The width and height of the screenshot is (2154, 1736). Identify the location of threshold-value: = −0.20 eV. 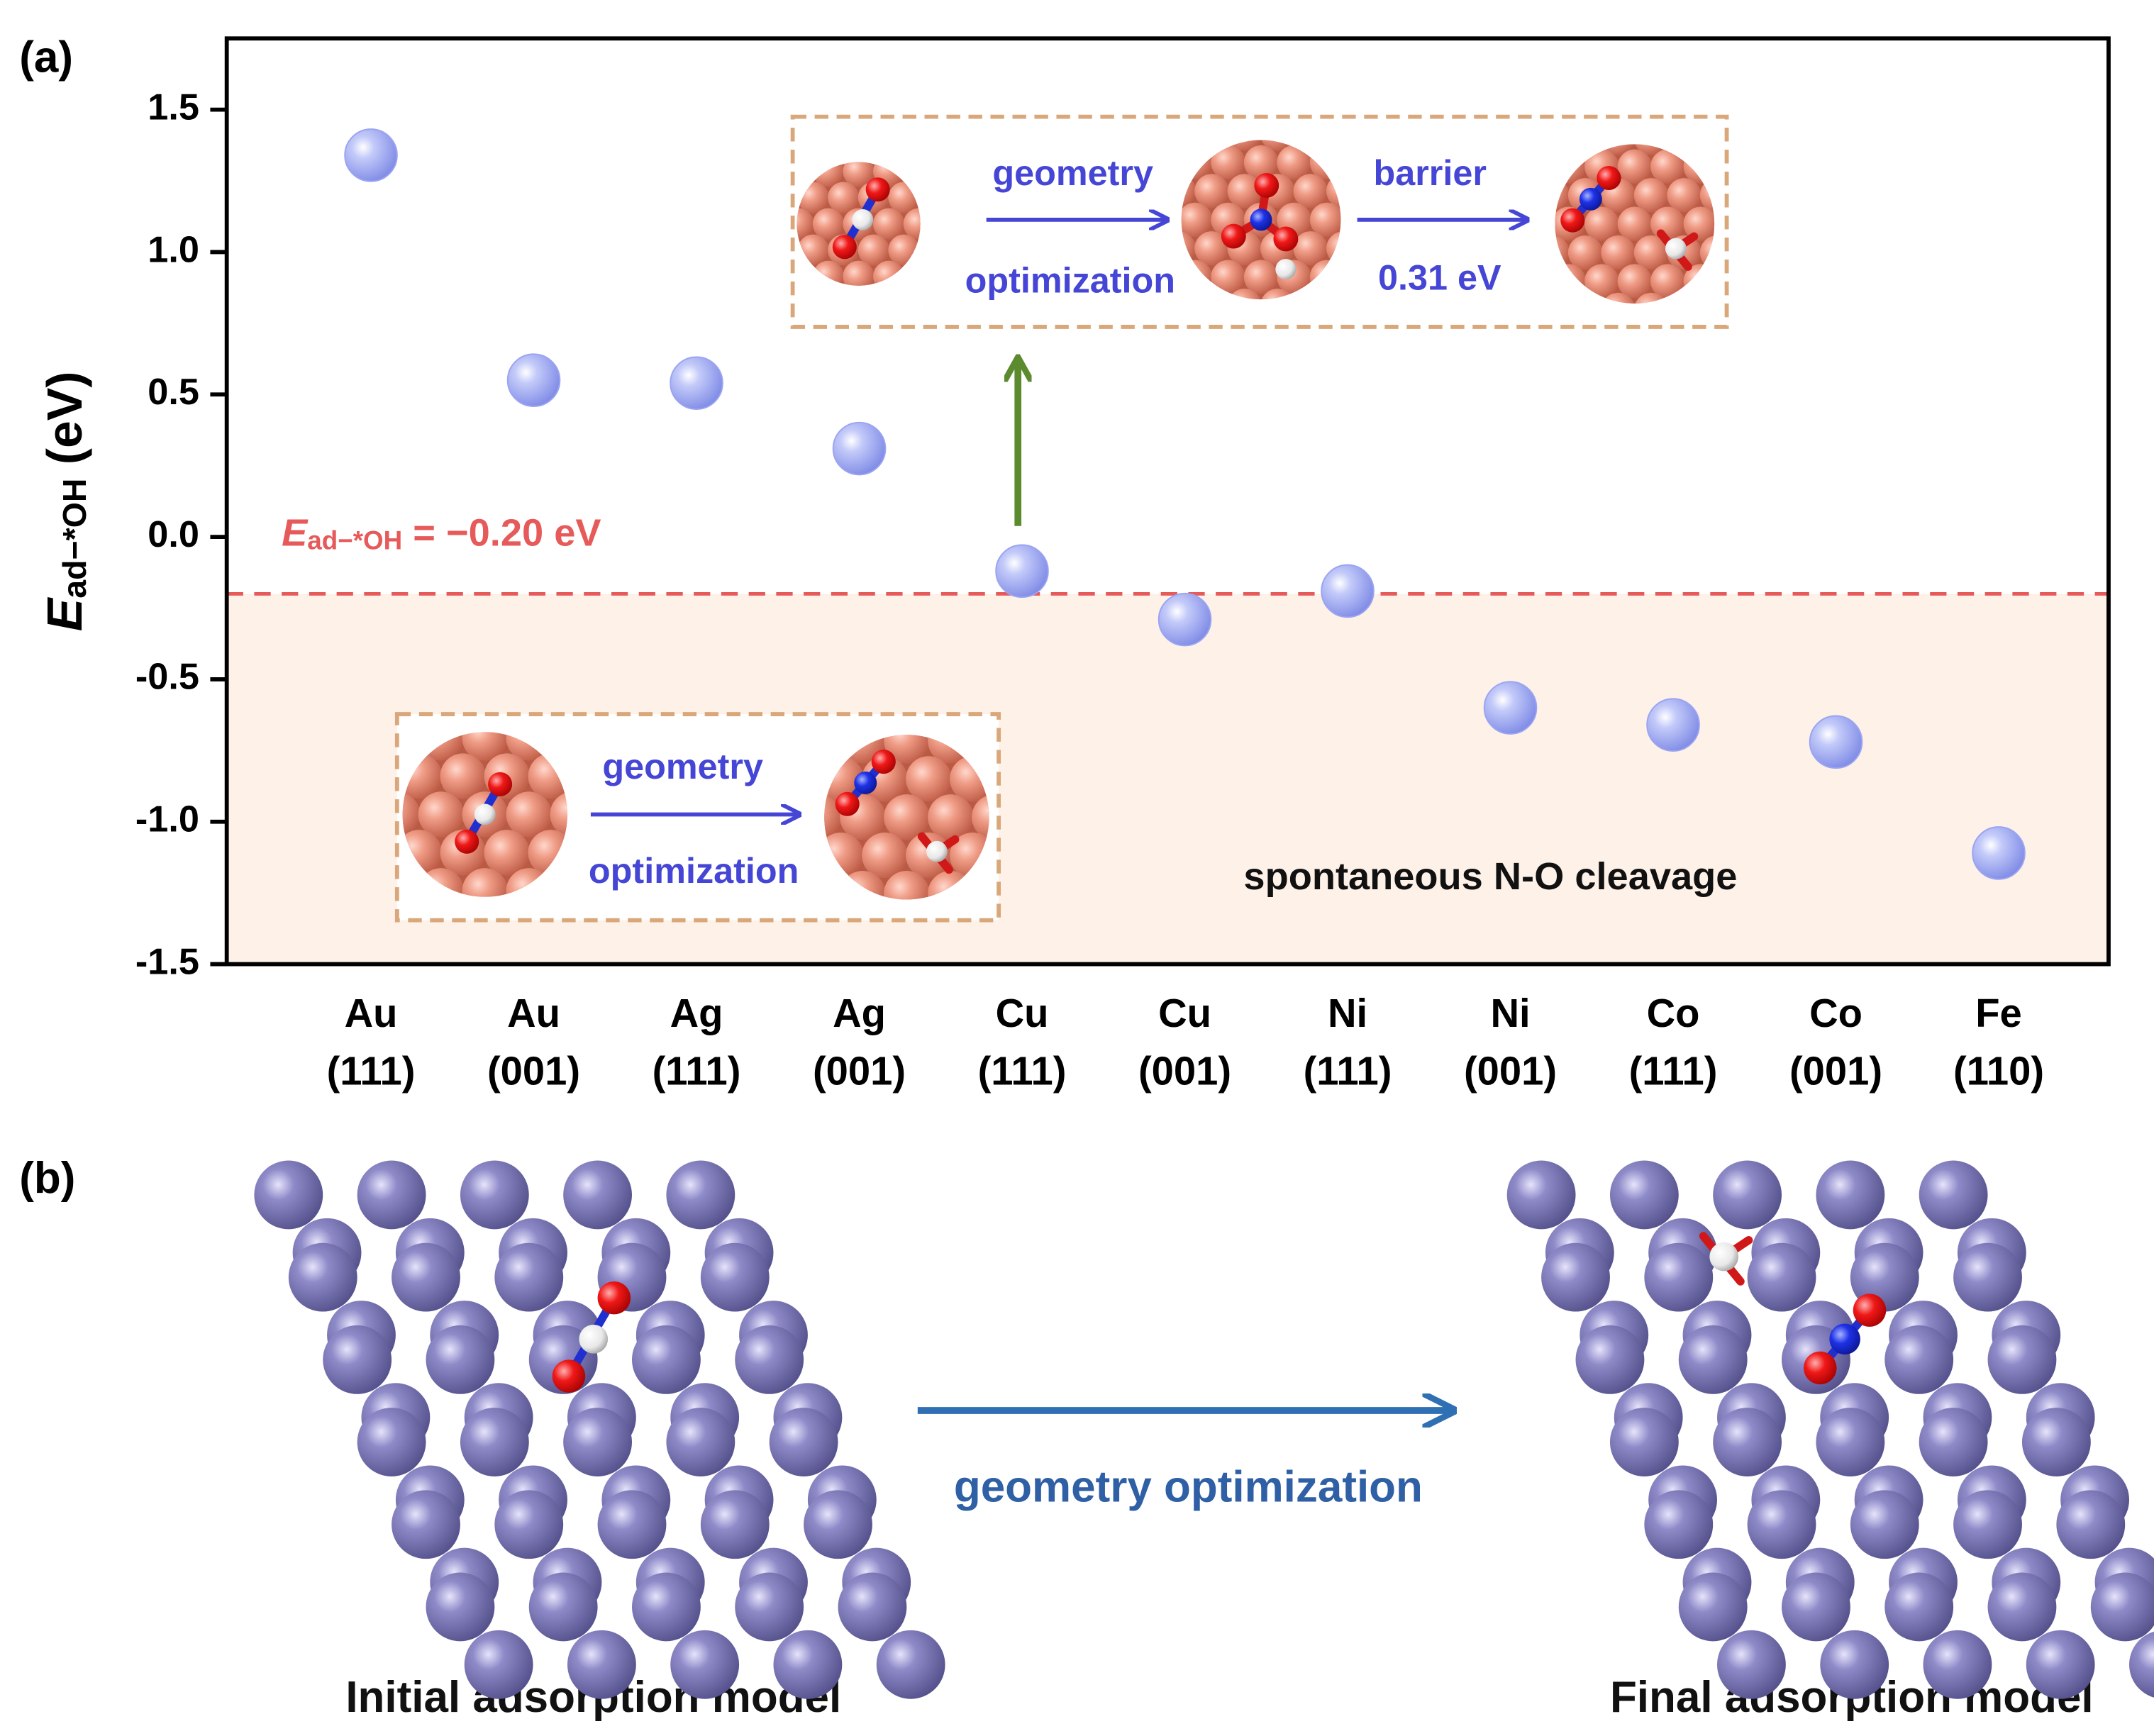
(501, 533).